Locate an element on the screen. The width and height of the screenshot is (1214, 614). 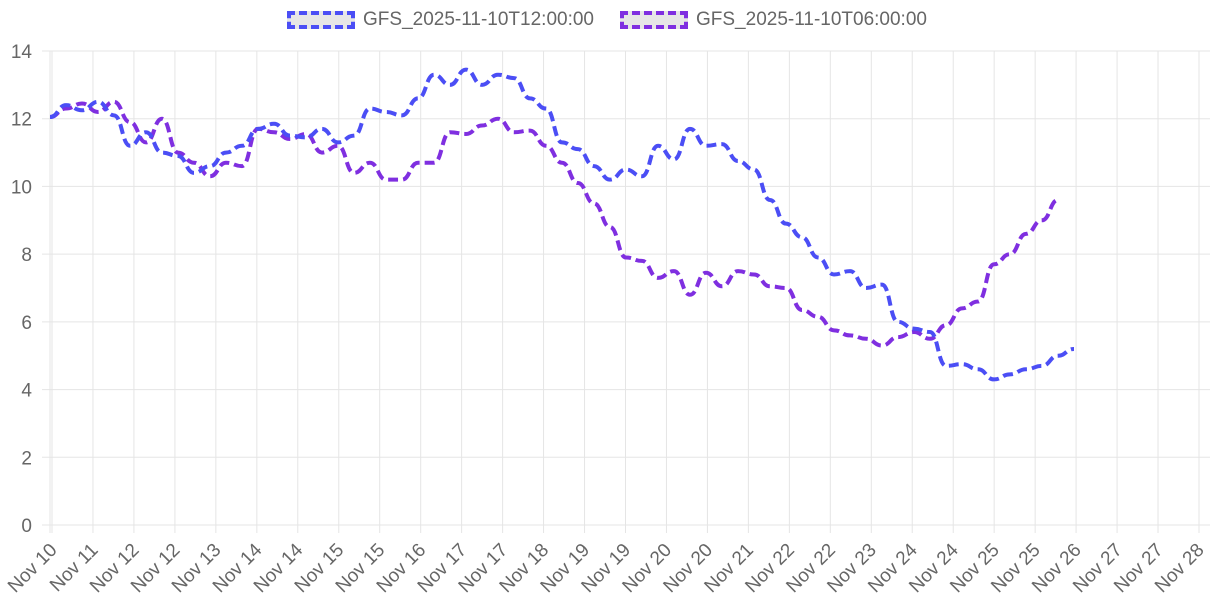
y-tick-label: 4 is located at coordinates (26, 391).